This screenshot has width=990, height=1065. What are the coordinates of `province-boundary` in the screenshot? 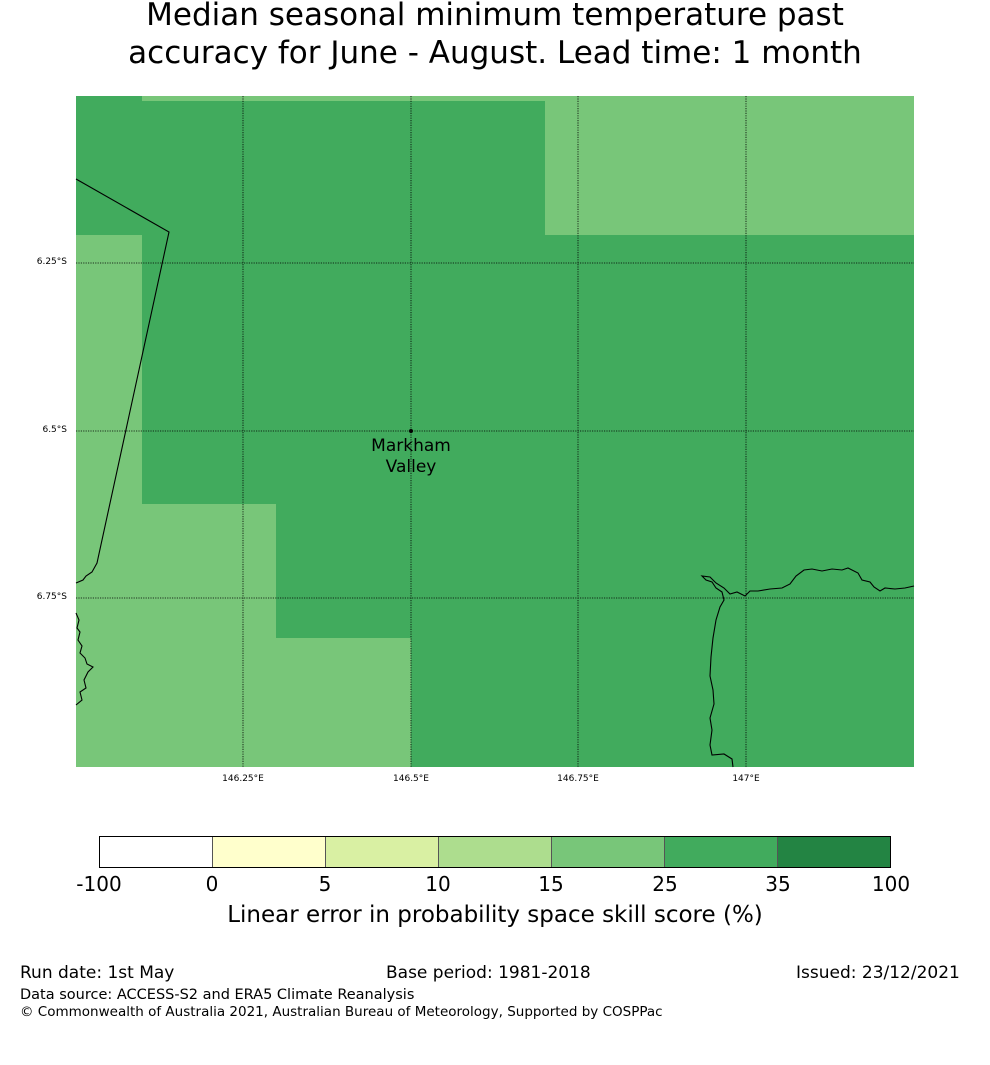 It's located at (122, 381).